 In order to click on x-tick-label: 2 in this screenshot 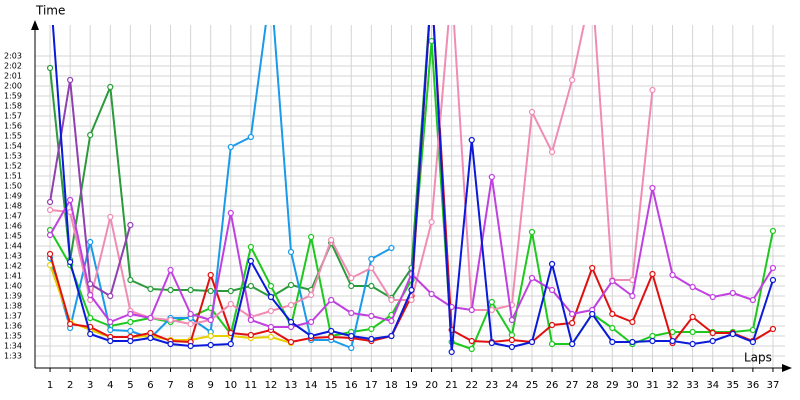, I will do `click(70, 385)`.